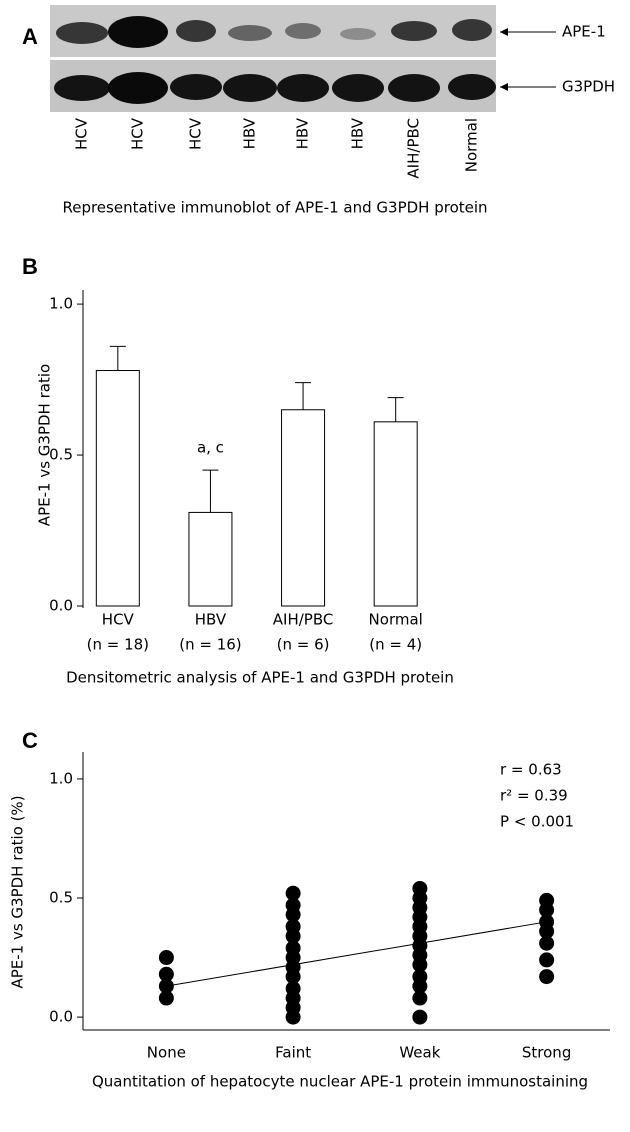  I want to click on band-label: G3PDH, so click(588, 87).